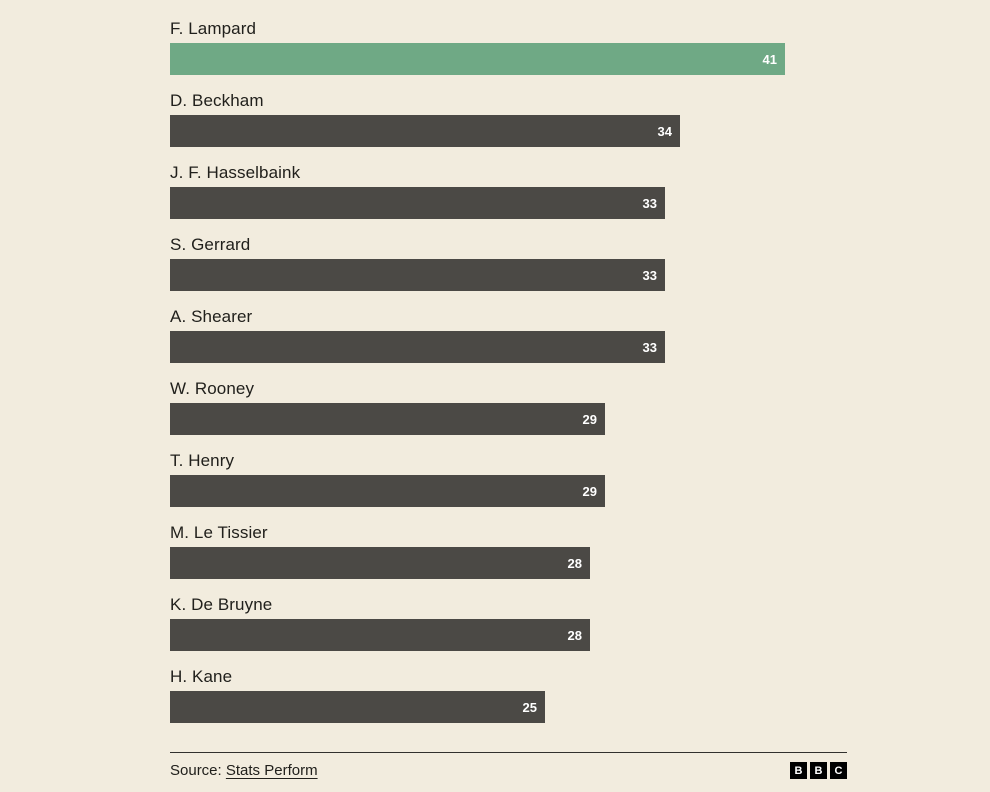 This screenshot has width=990, height=792. Describe the element at coordinates (417, 275) in the screenshot. I see `bar-s-gerrard: 33` at that location.